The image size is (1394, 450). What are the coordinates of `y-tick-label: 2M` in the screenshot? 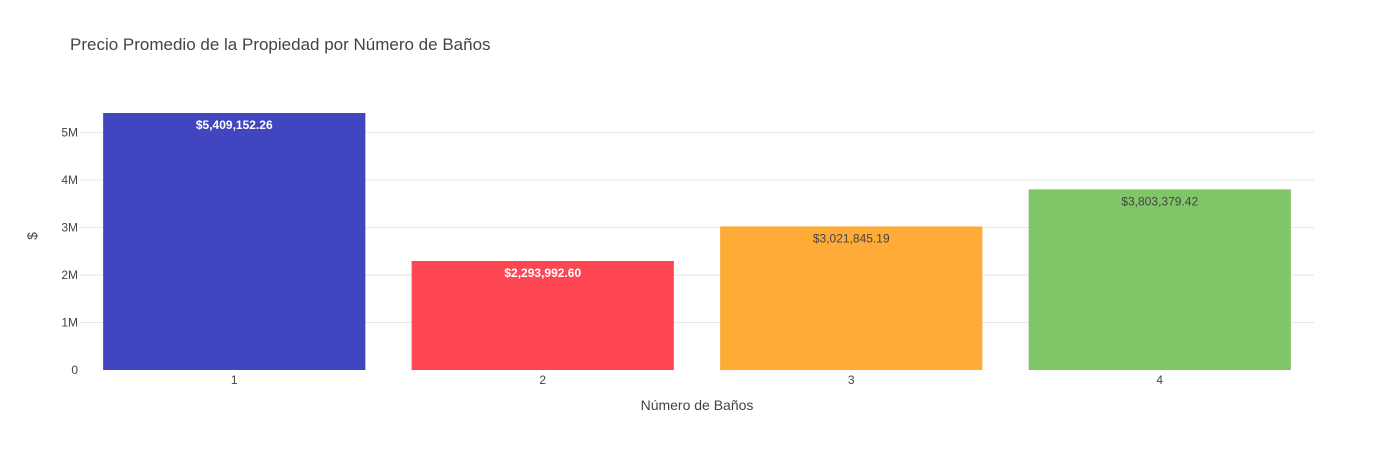 It's located at (69, 275).